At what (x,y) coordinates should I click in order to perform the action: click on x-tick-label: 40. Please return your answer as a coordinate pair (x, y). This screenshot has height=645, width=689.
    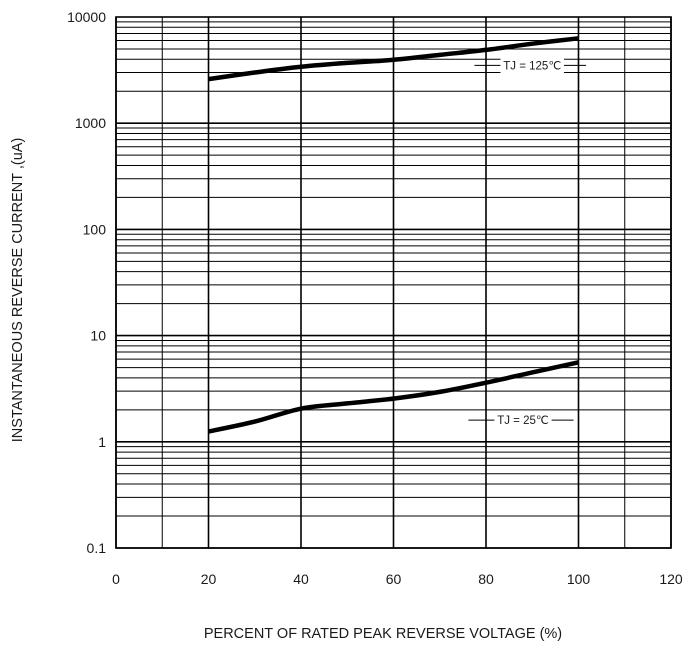
    Looking at the image, I should click on (301, 579).